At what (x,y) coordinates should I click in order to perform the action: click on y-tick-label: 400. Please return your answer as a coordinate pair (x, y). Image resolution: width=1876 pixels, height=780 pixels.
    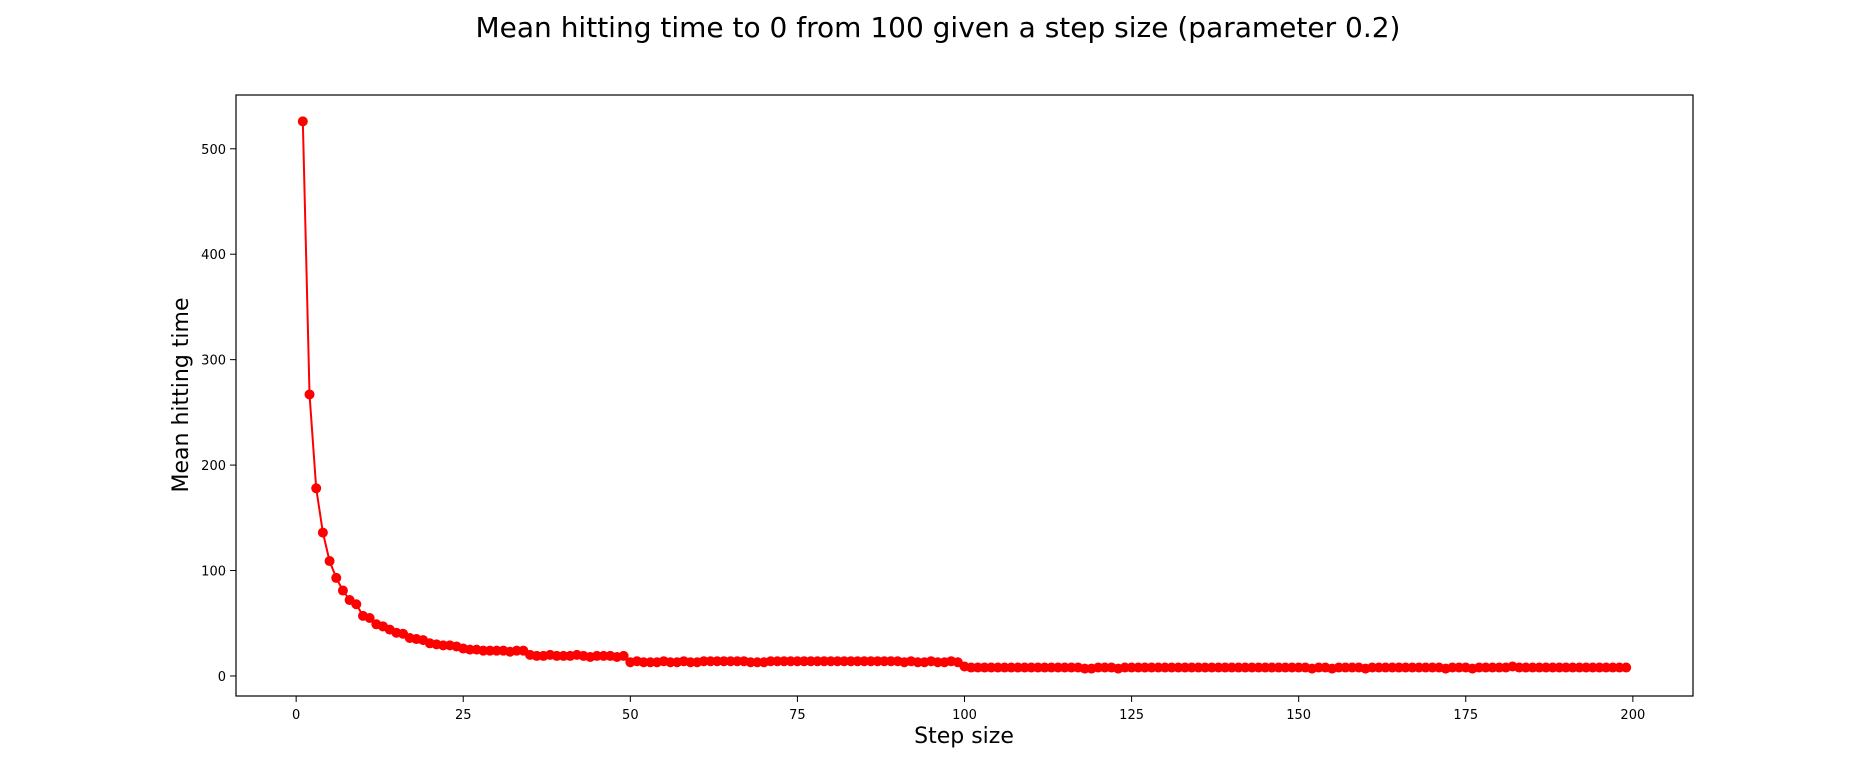
    Looking at the image, I should click on (213, 255).